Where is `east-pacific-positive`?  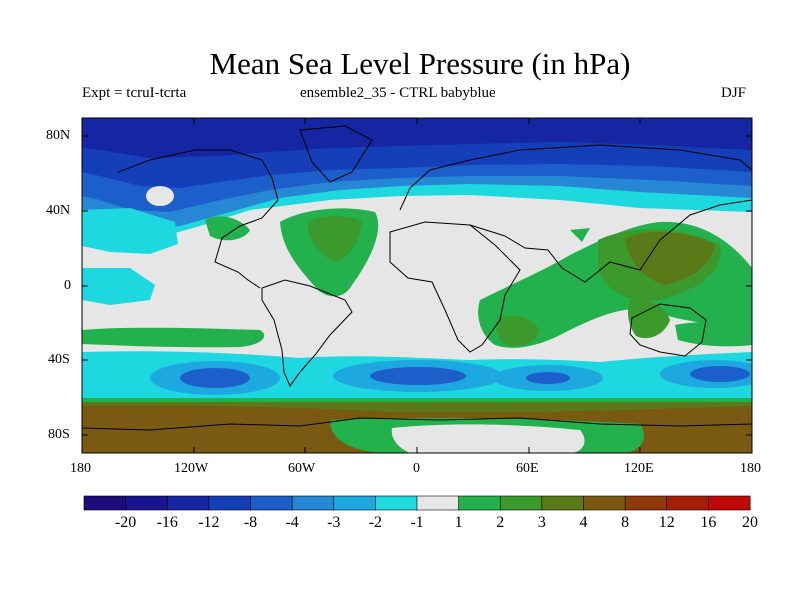
east-pacific-positive is located at coordinates (713, 334).